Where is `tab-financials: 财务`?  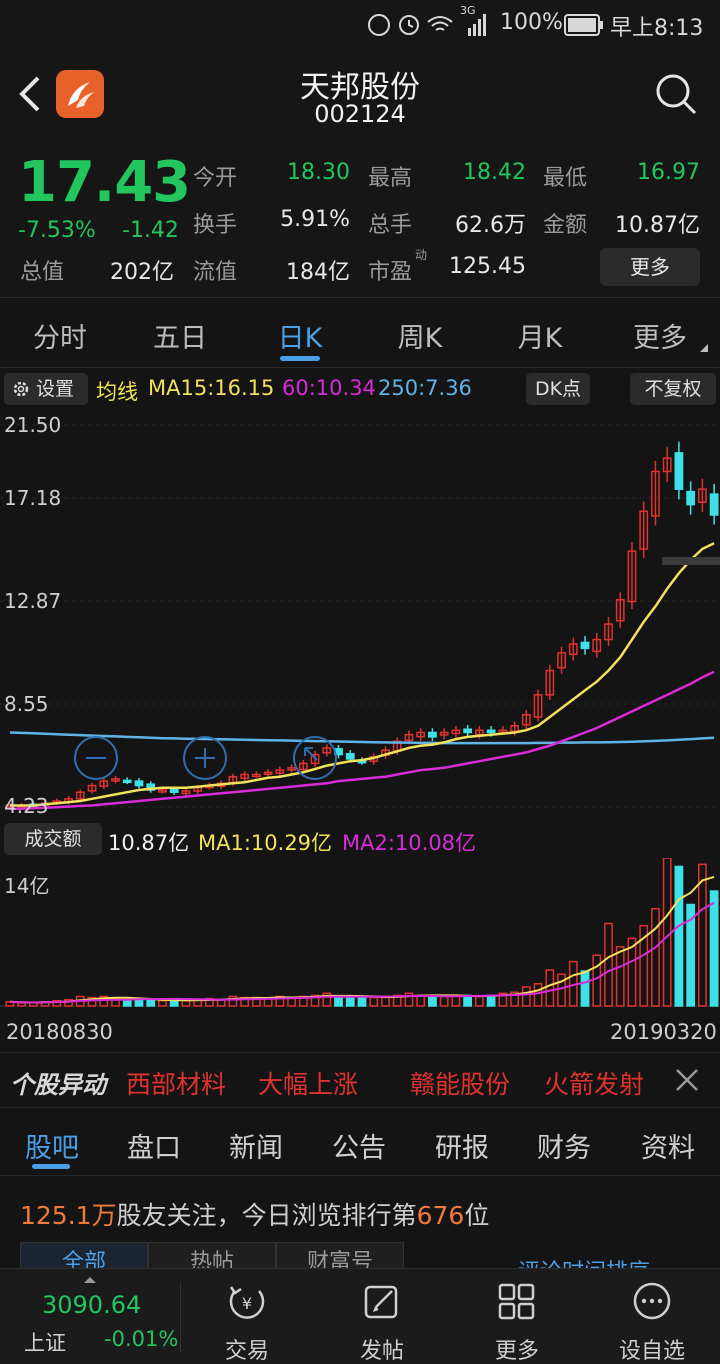 tab-financials: 财务 is located at coordinates (564, 1148).